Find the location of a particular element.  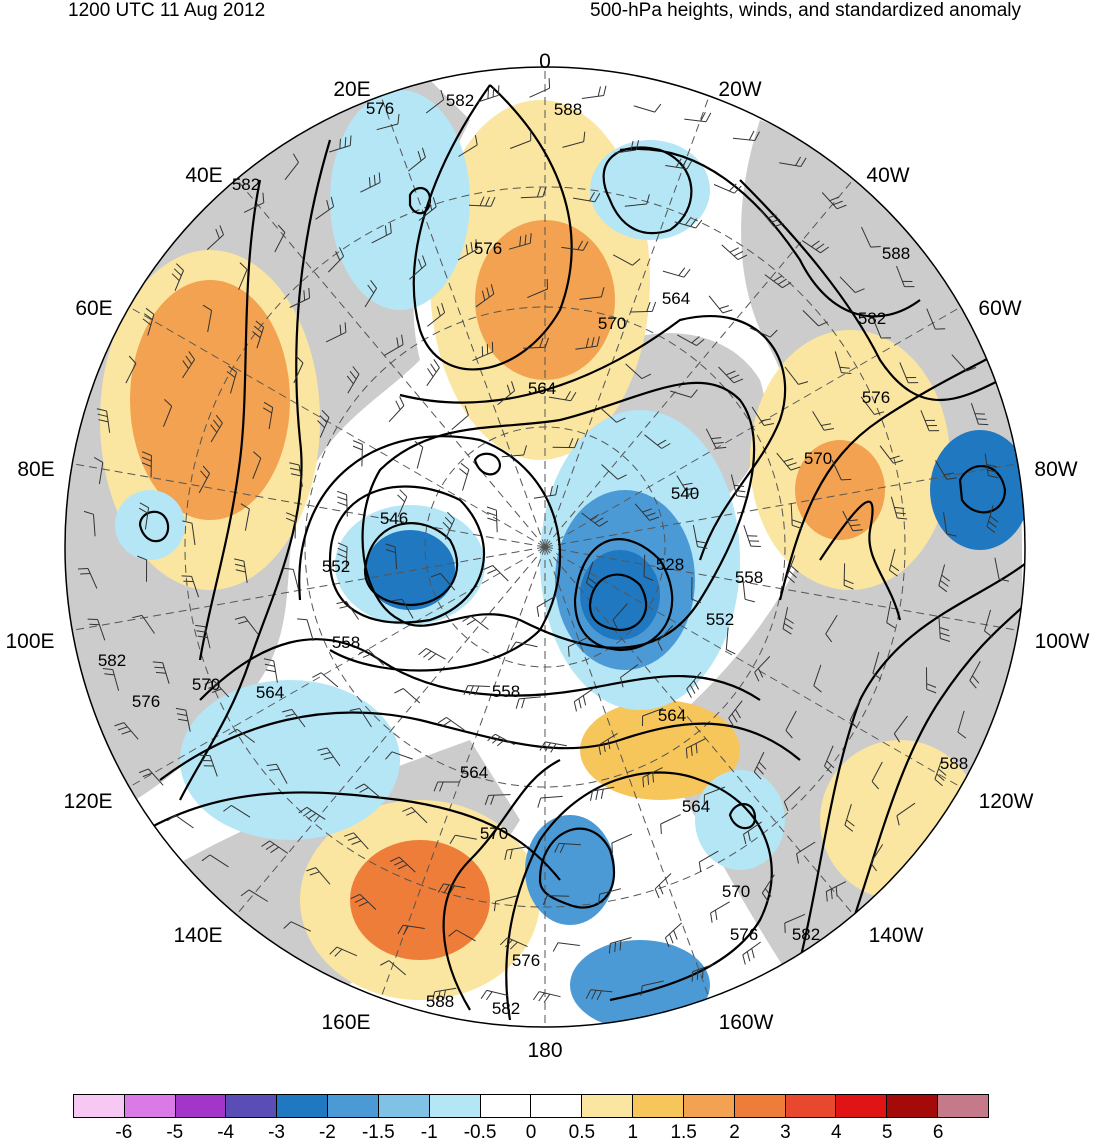

contour-label: 528 is located at coordinates (670, 564).